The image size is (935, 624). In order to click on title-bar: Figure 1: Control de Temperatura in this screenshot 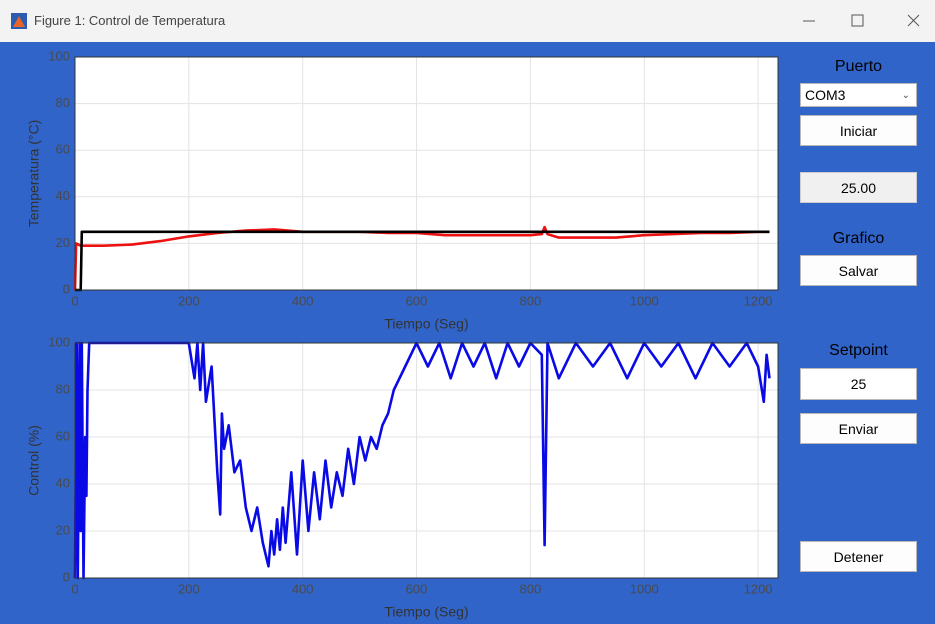, I will do `click(467, 21)`.